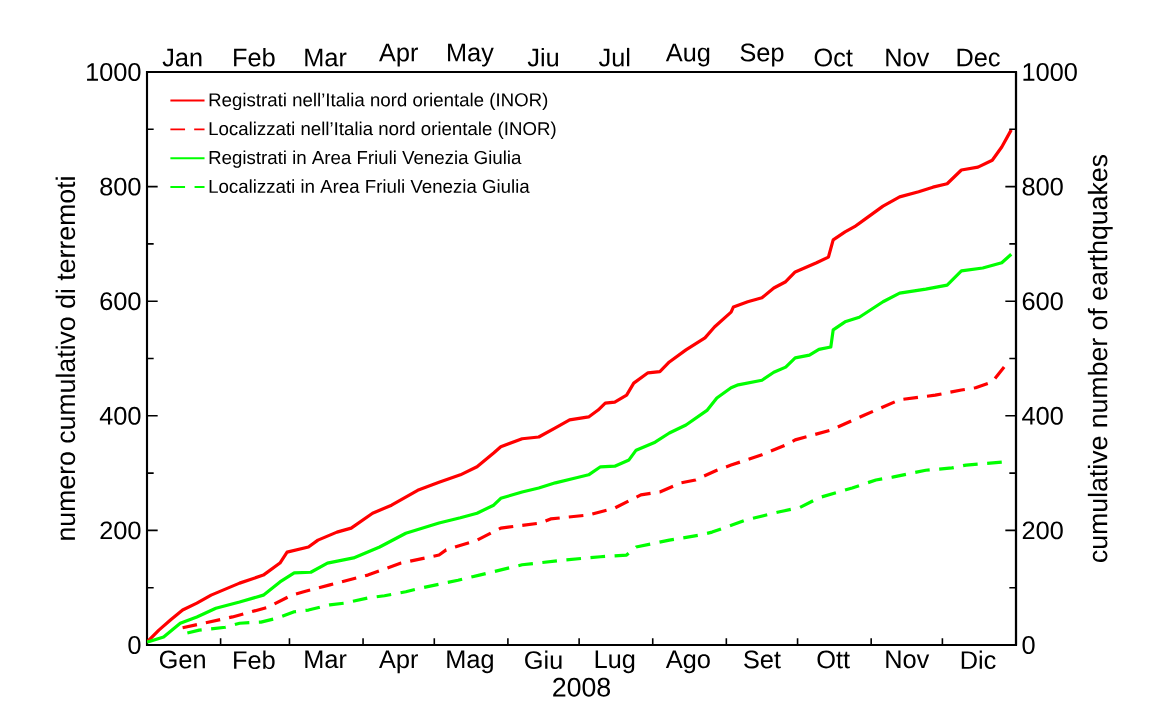 The image size is (1157, 726). What do you see at coordinates (543, 57) in the screenshot?
I see `x2-tick-label: Jiu` at bounding box center [543, 57].